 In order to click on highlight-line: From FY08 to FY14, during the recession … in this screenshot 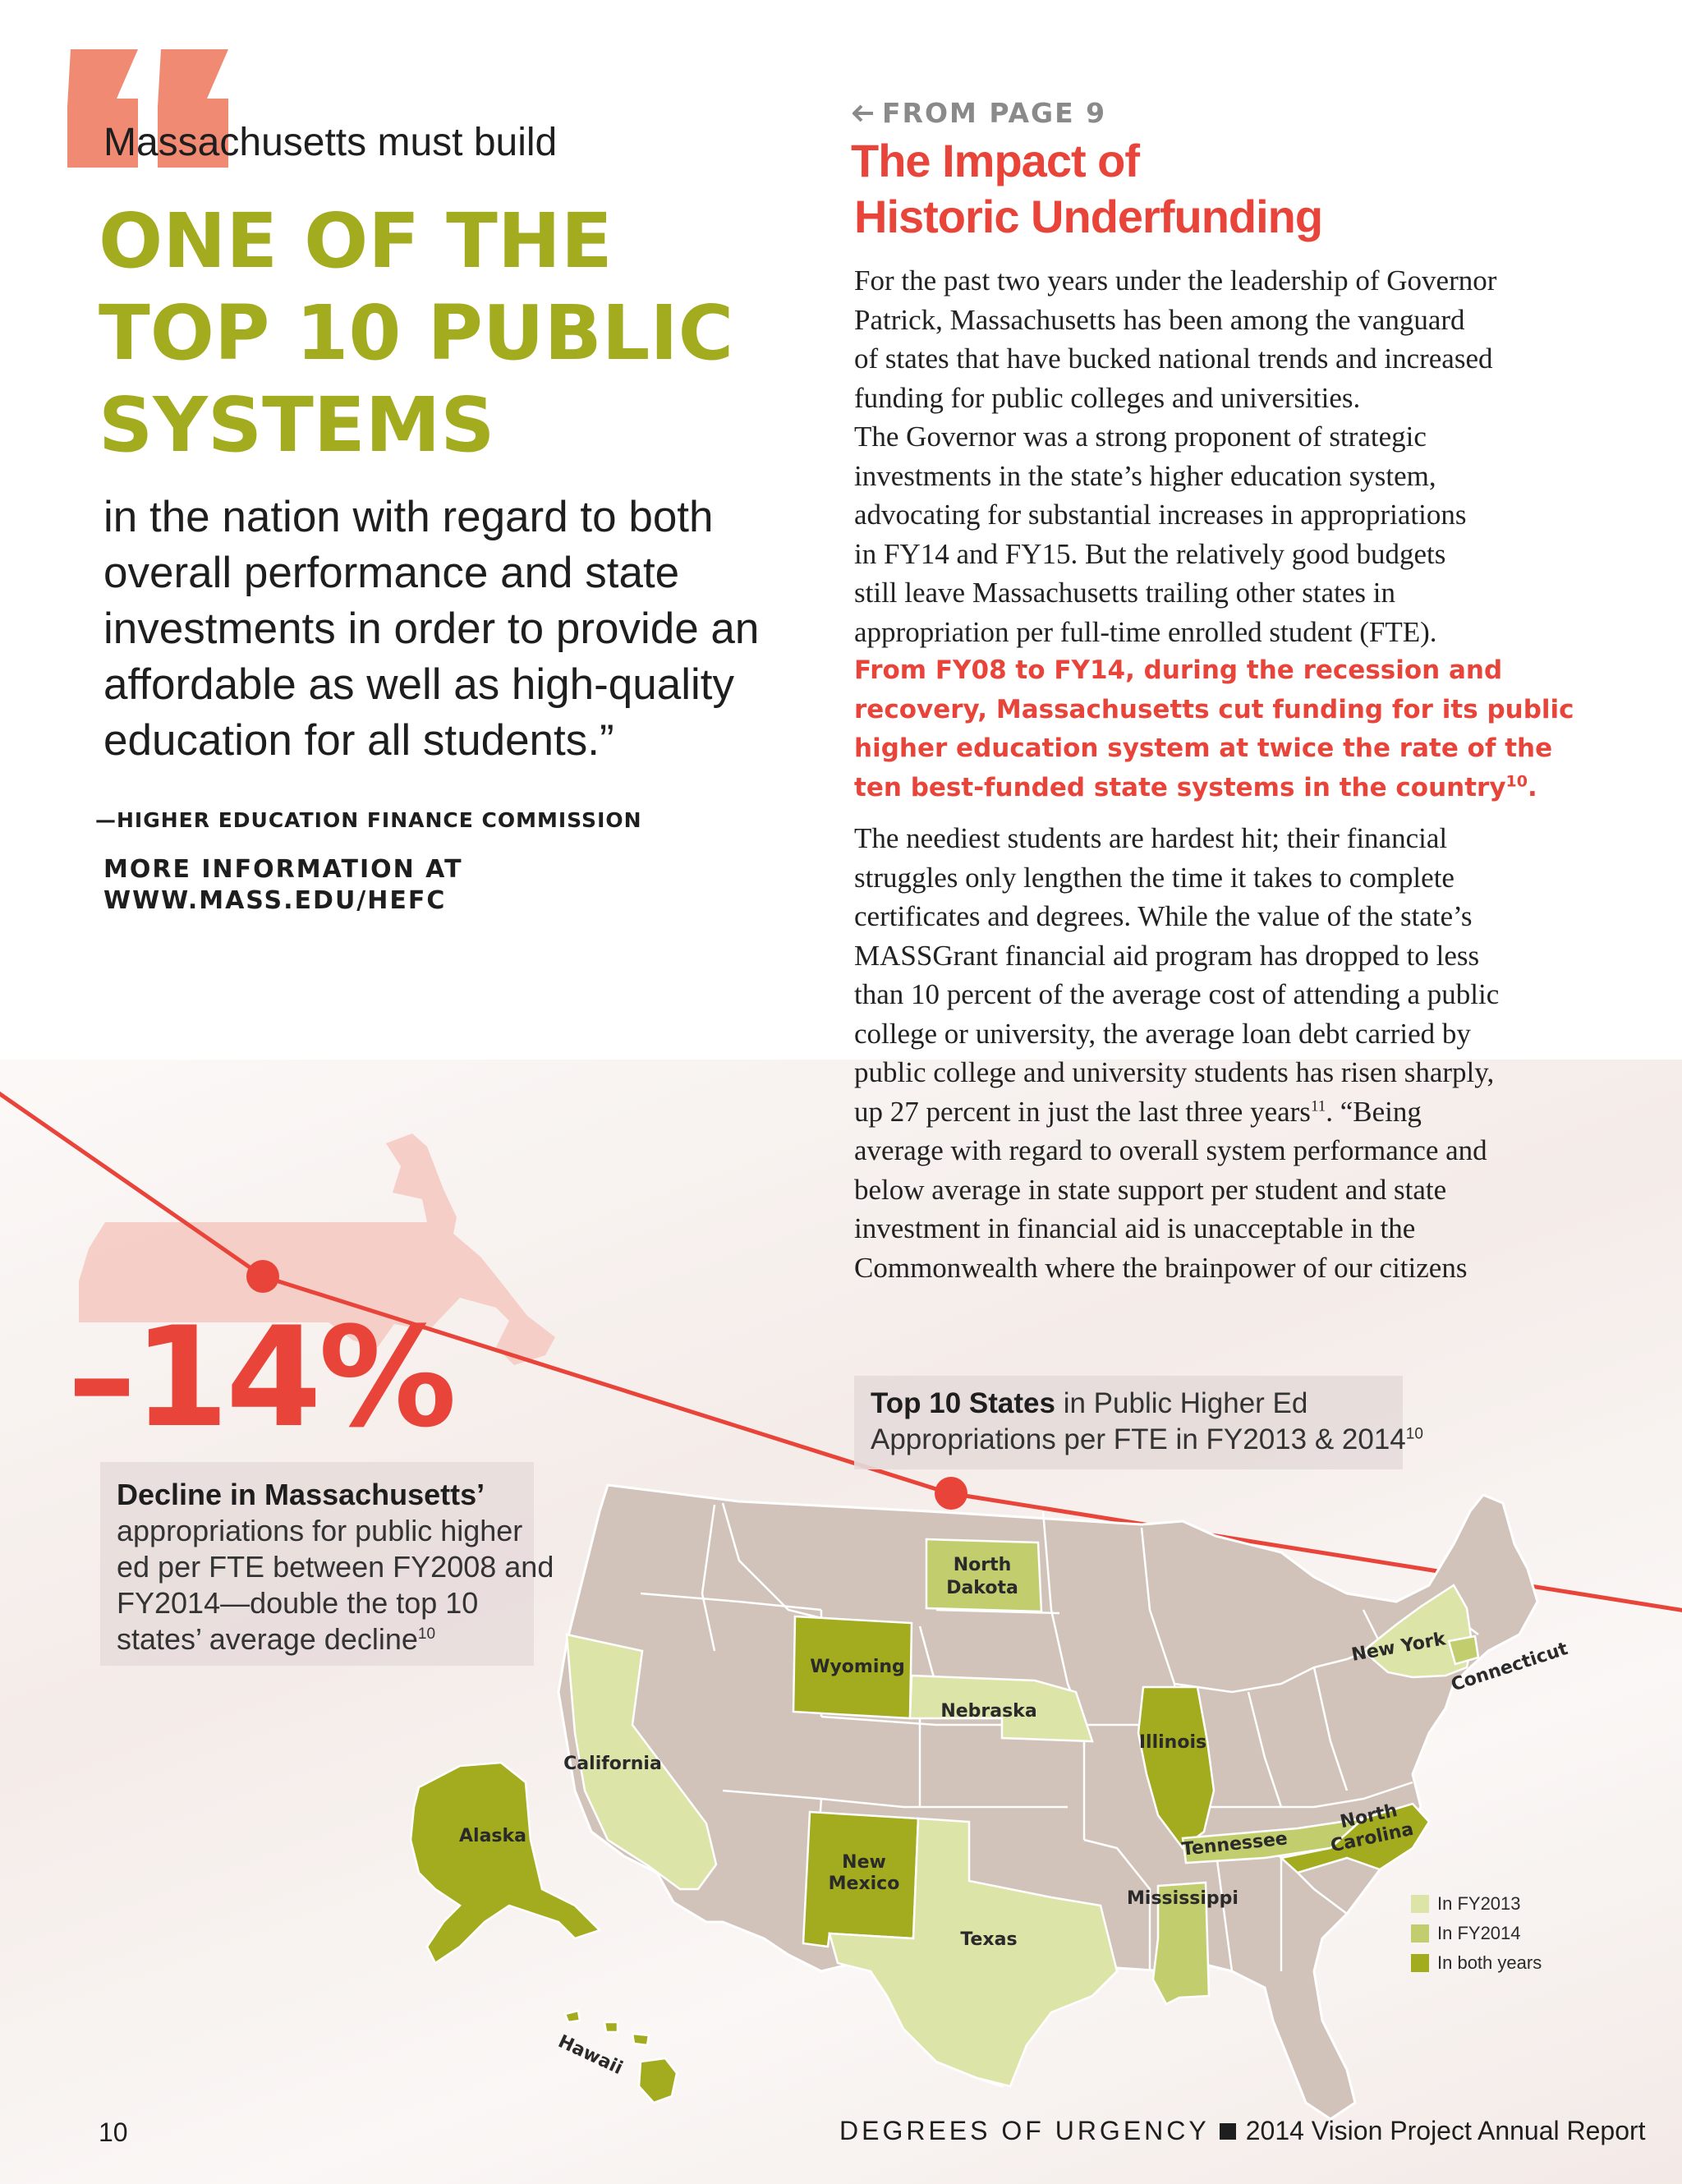, I will do `click(1178, 670)`.